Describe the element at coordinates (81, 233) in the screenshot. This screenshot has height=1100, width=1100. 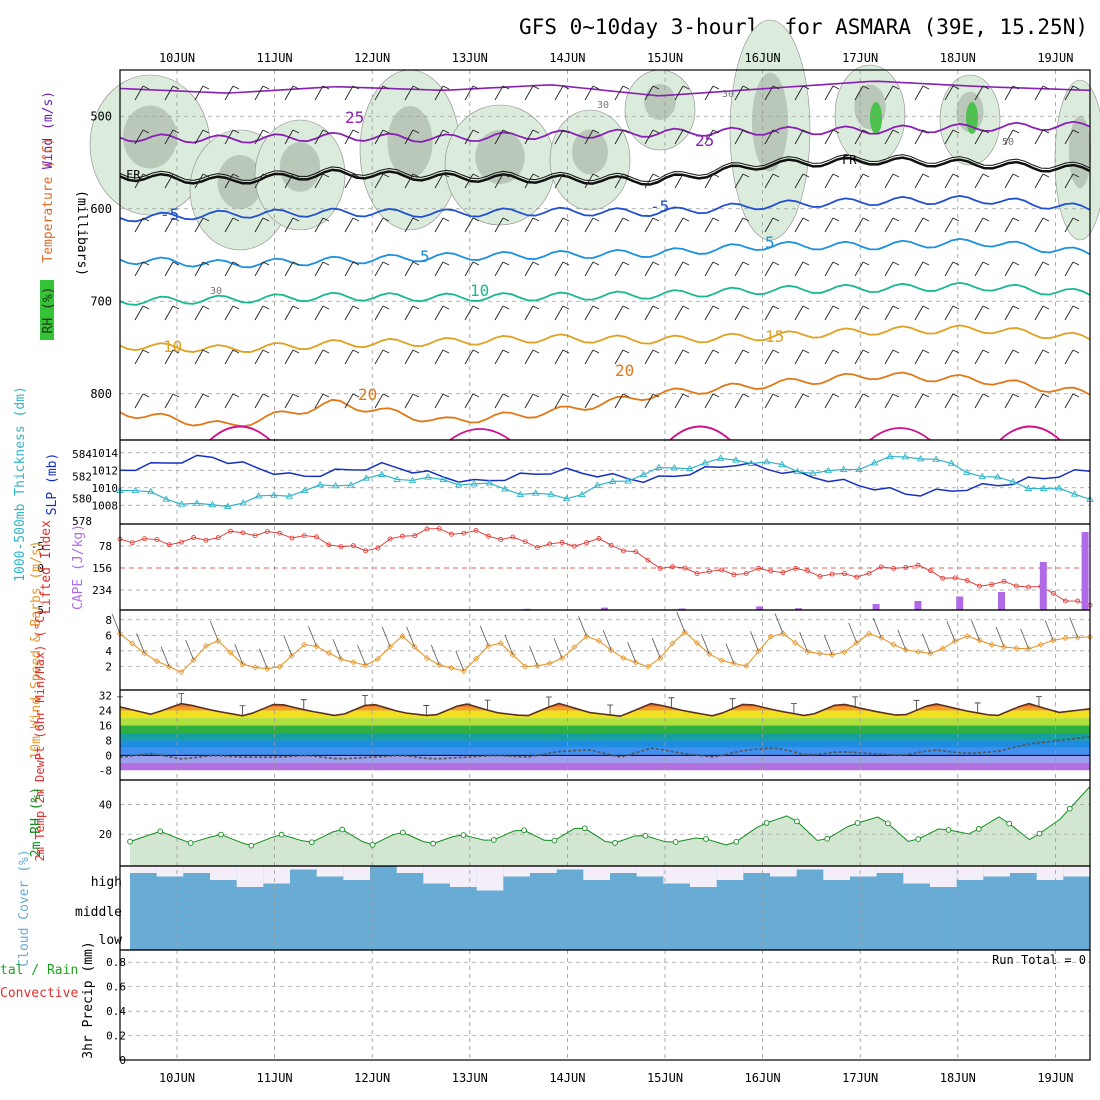
I see `axis-label: (millibars)` at that location.